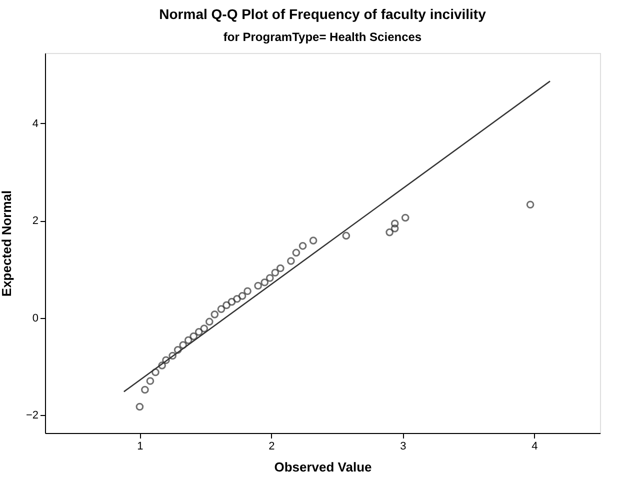 The width and height of the screenshot is (633, 501). I want to click on x-axis-title: Observed Value, so click(323, 467).